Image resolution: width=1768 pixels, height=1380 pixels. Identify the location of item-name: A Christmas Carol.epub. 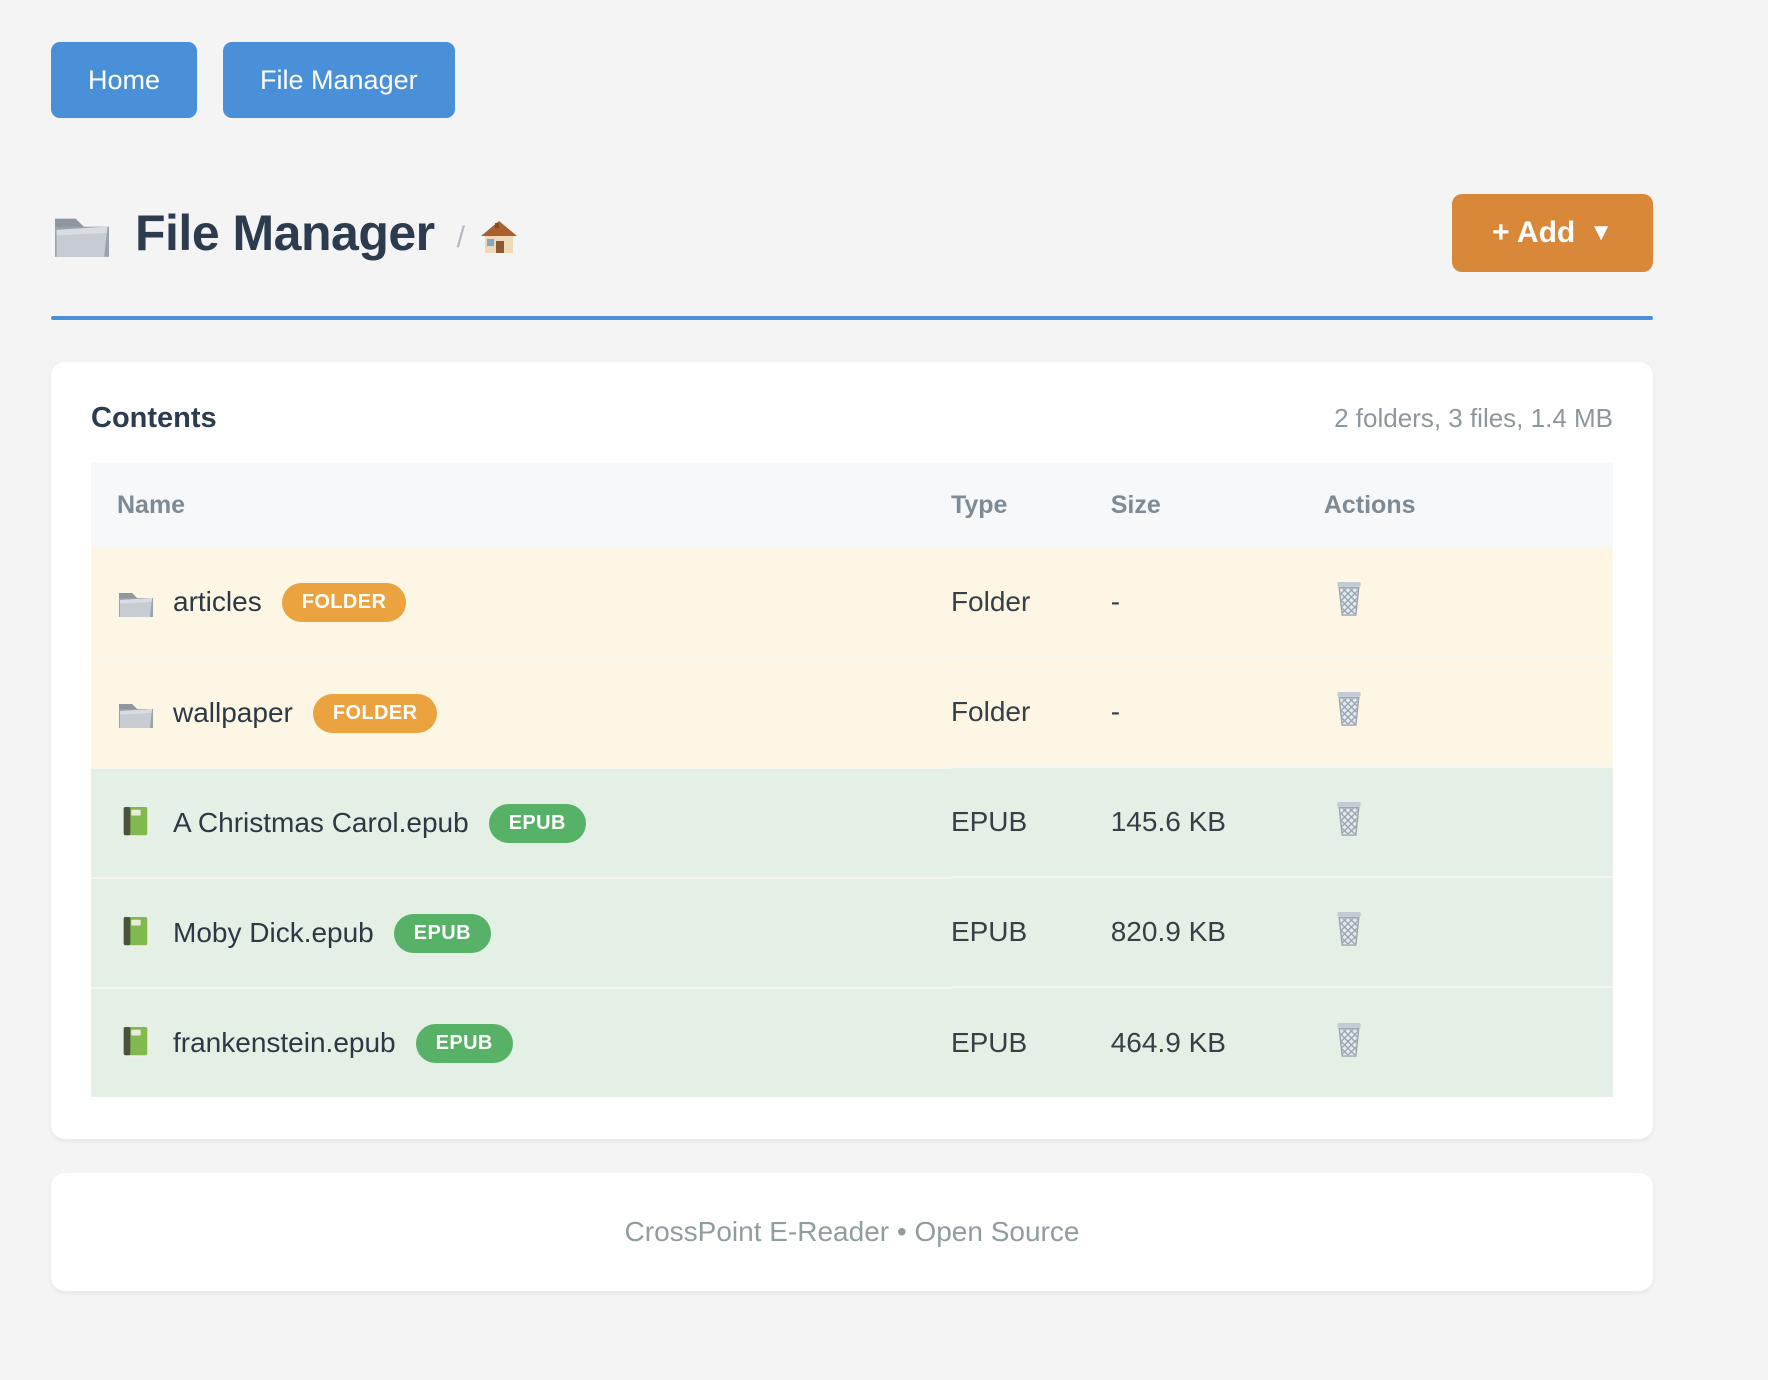
(321, 822).